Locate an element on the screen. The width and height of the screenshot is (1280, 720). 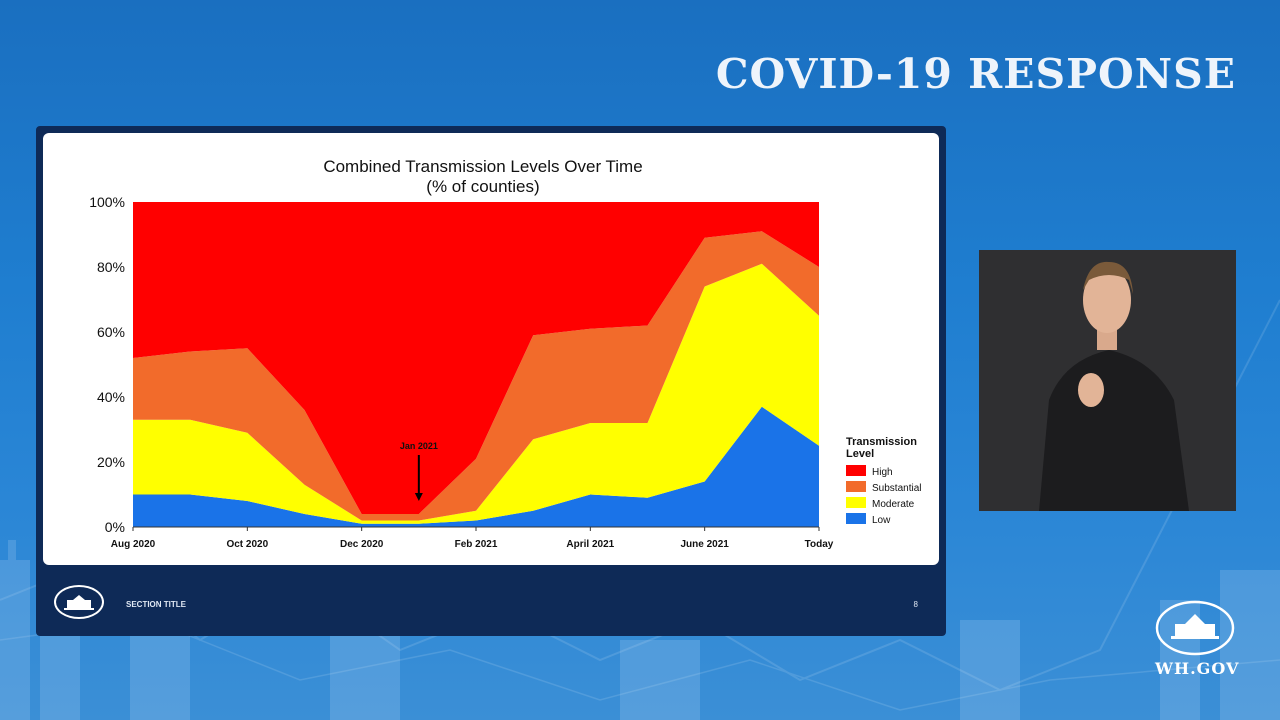
chart-title: Combined Transmission Levels Over Time is located at coordinates (483, 166).